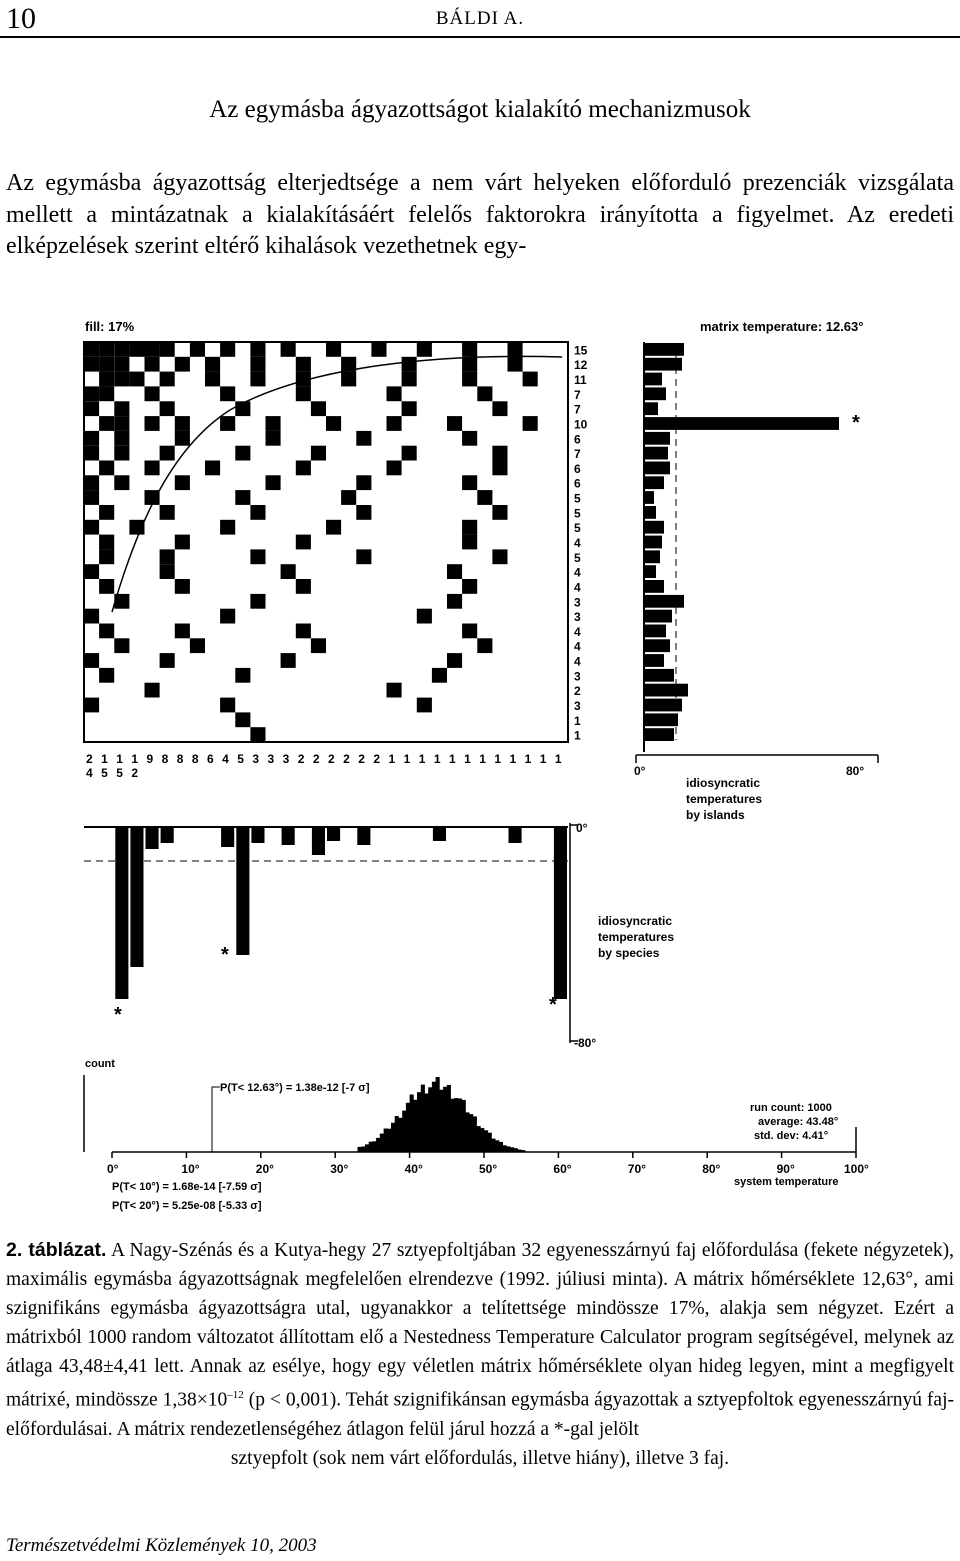 The height and width of the screenshot is (1561, 960). Describe the element at coordinates (341, 913) in the screenshot. I see `species-temperature-bars` at that location.